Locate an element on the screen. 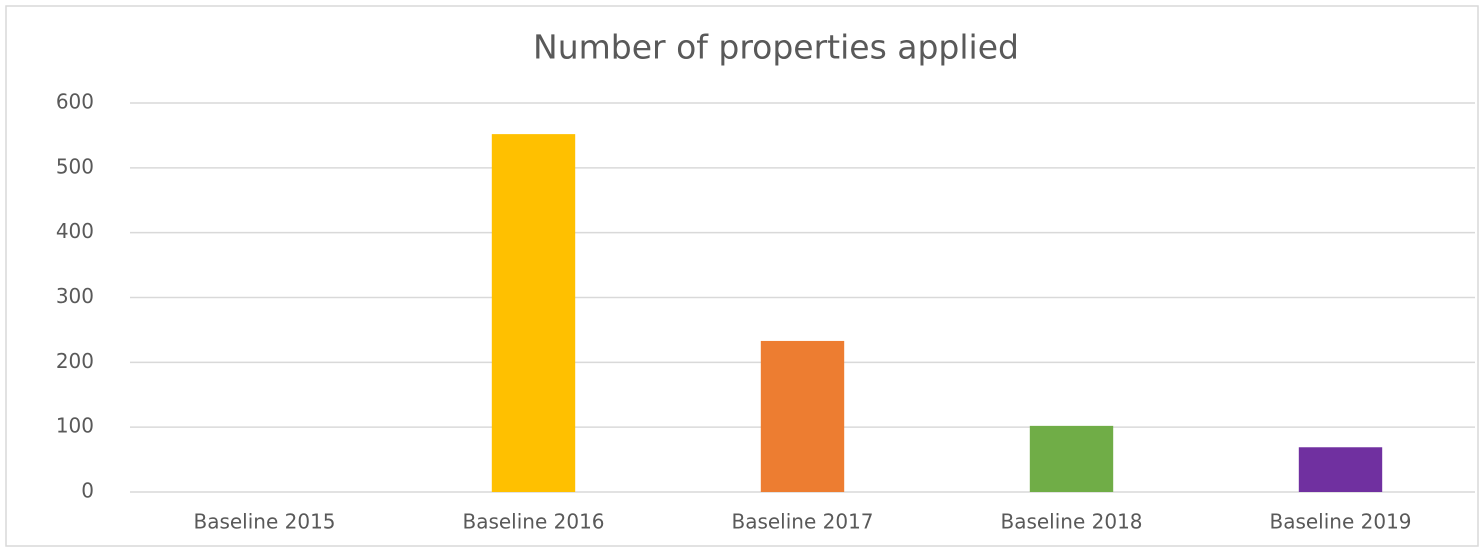 The width and height of the screenshot is (1481, 549). chart-title: Number of properties applied is located at coordinates (776, 47).